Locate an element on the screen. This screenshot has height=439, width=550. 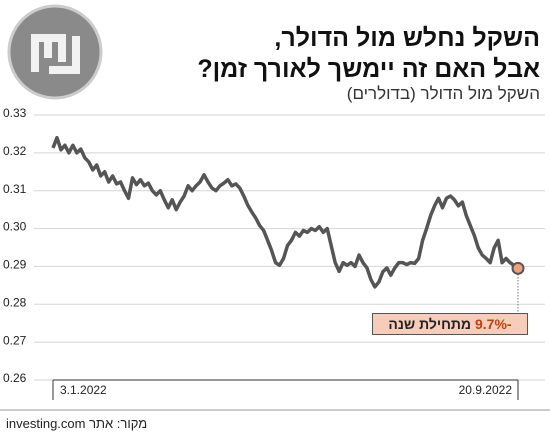
logo-circle is located at coordinates (55, 52).